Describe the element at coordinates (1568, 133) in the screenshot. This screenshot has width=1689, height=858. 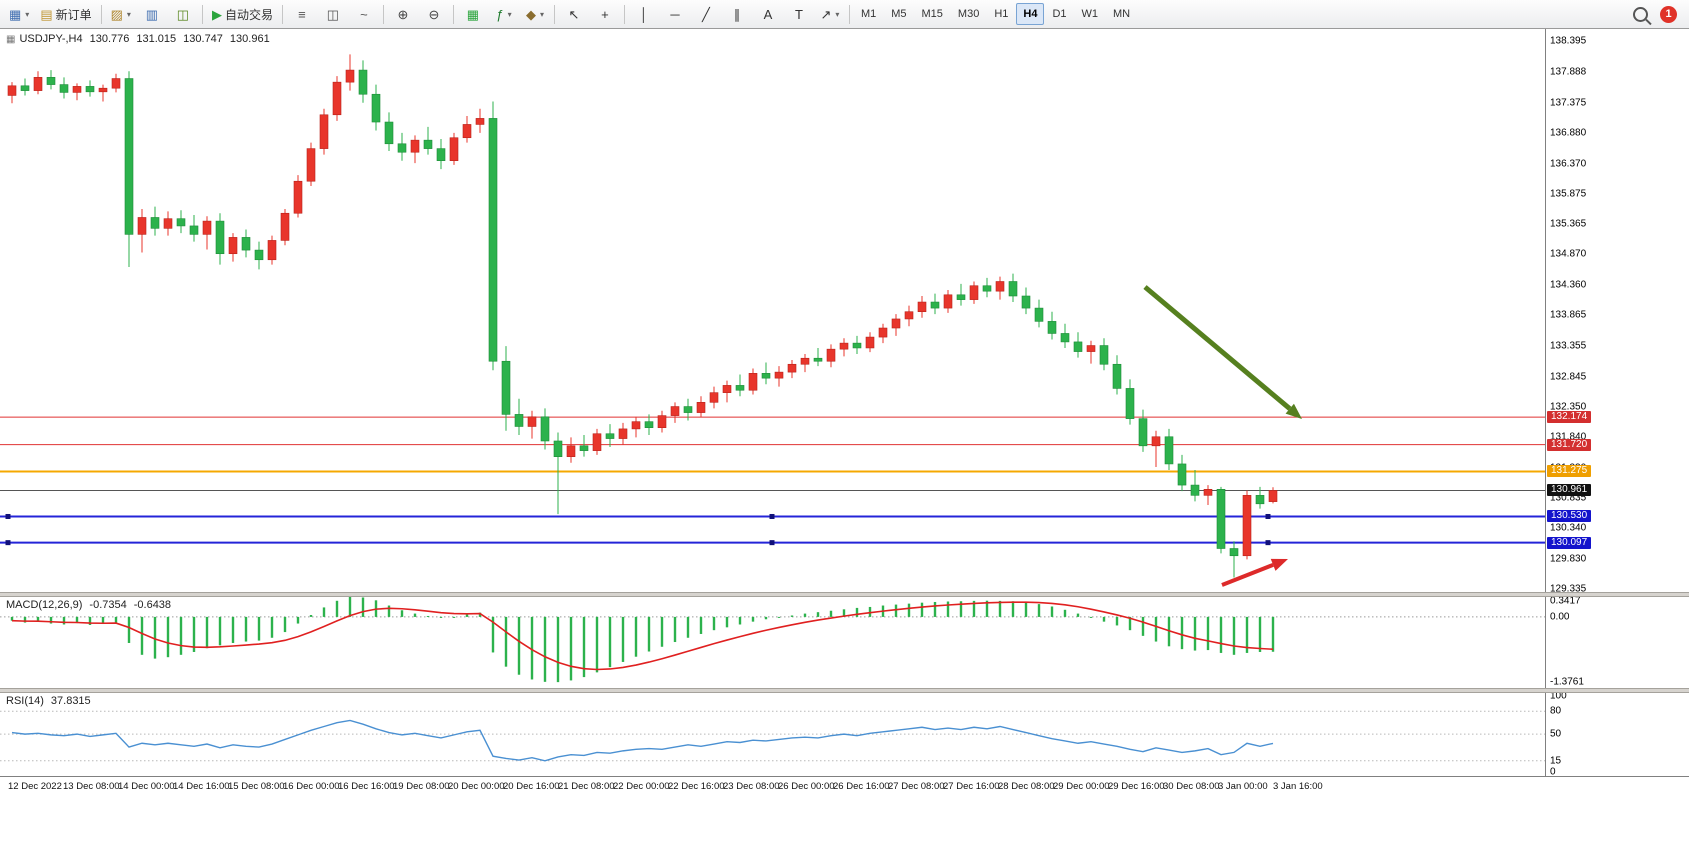
I see `price-tick-label: 136.880` at that location.